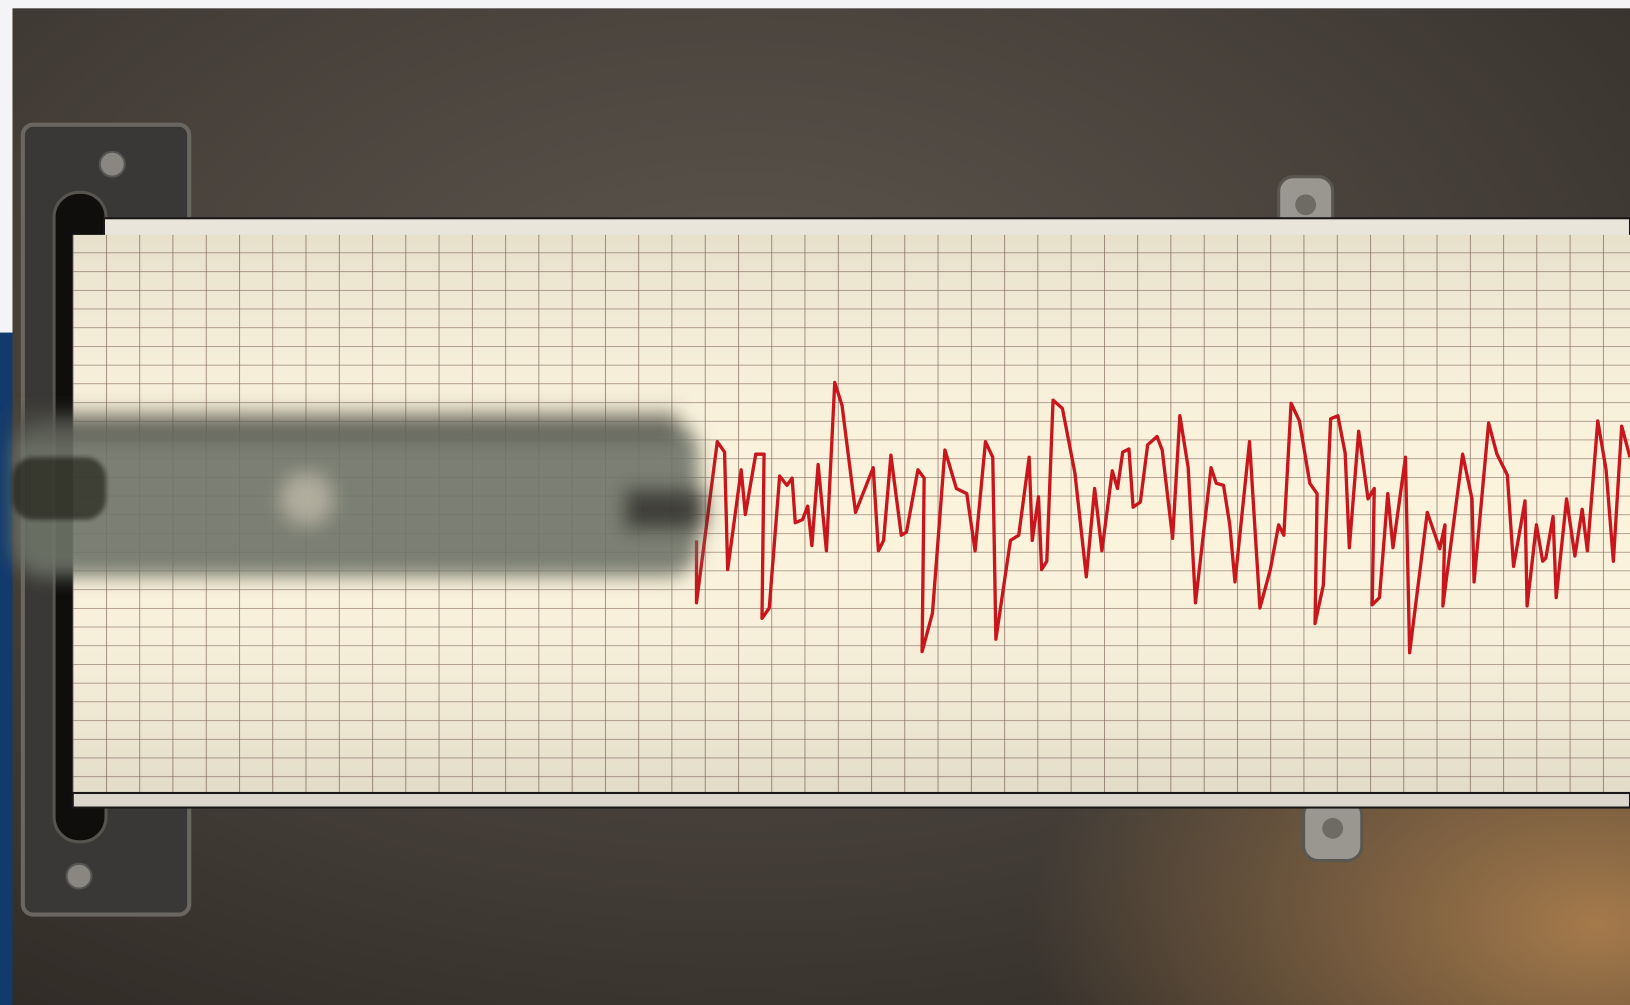 This screenshot has height=1005, width=1630. I want to click on posts, so click(1320, 519).